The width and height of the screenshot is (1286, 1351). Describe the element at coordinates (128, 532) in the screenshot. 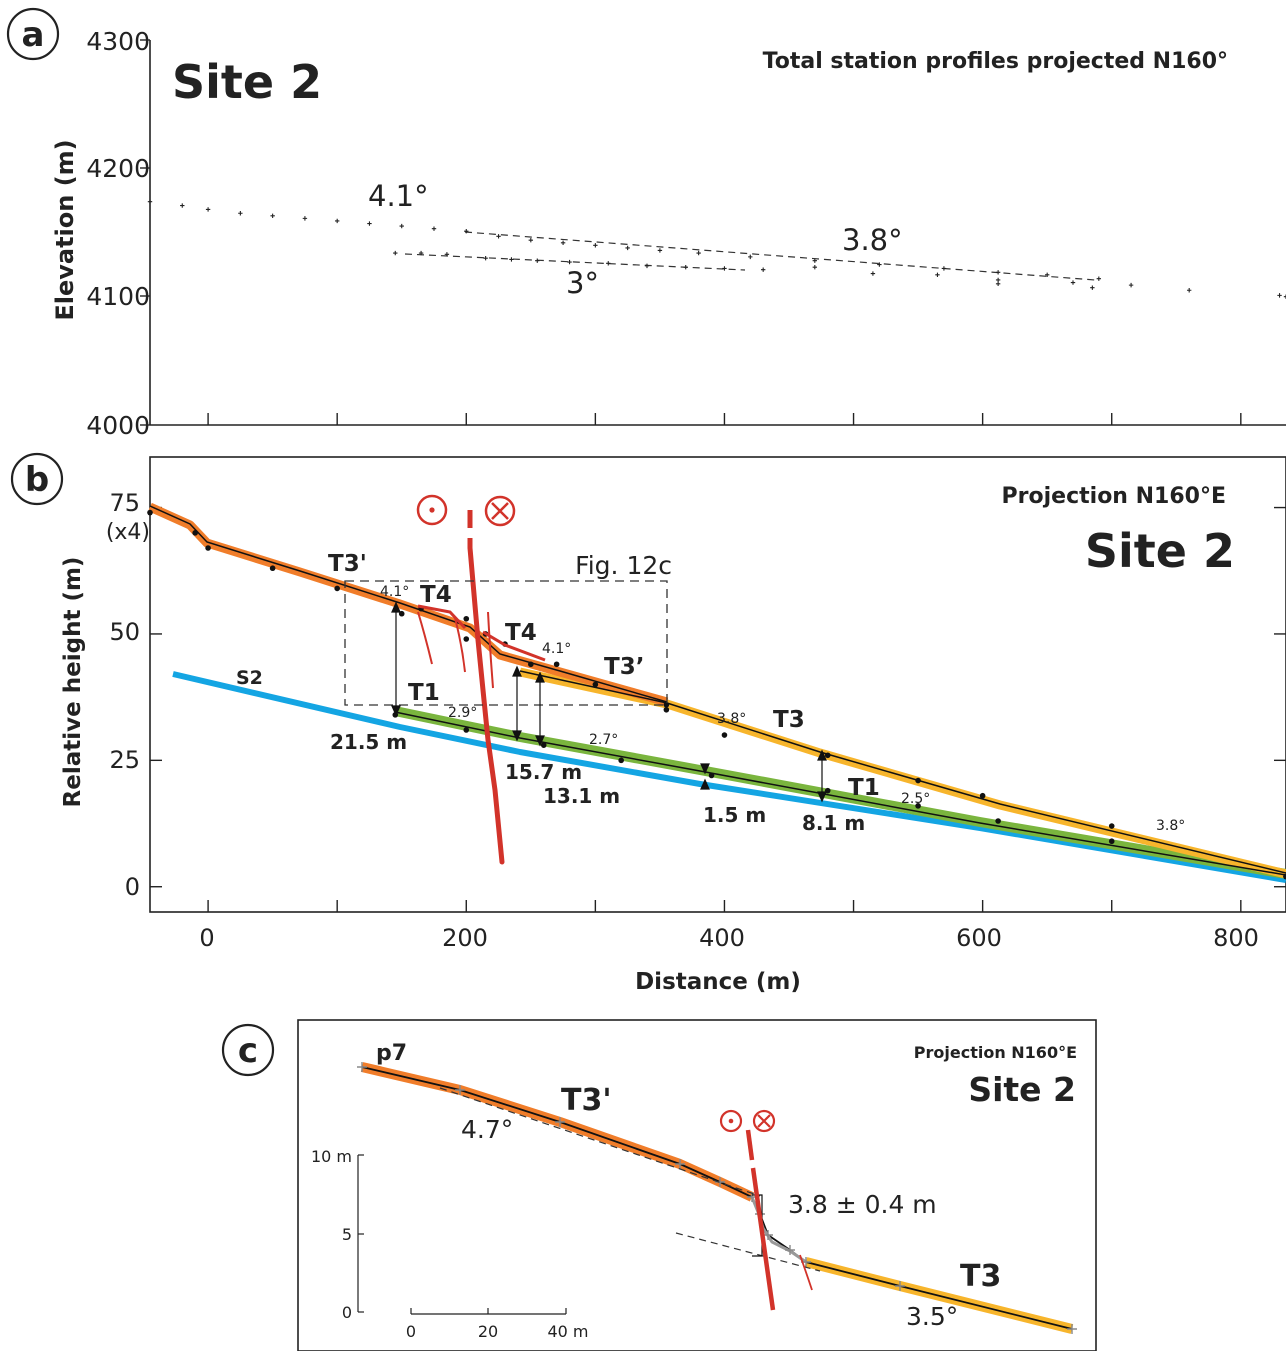

I see `panel-b-yscale-note: (x4)` at that location.